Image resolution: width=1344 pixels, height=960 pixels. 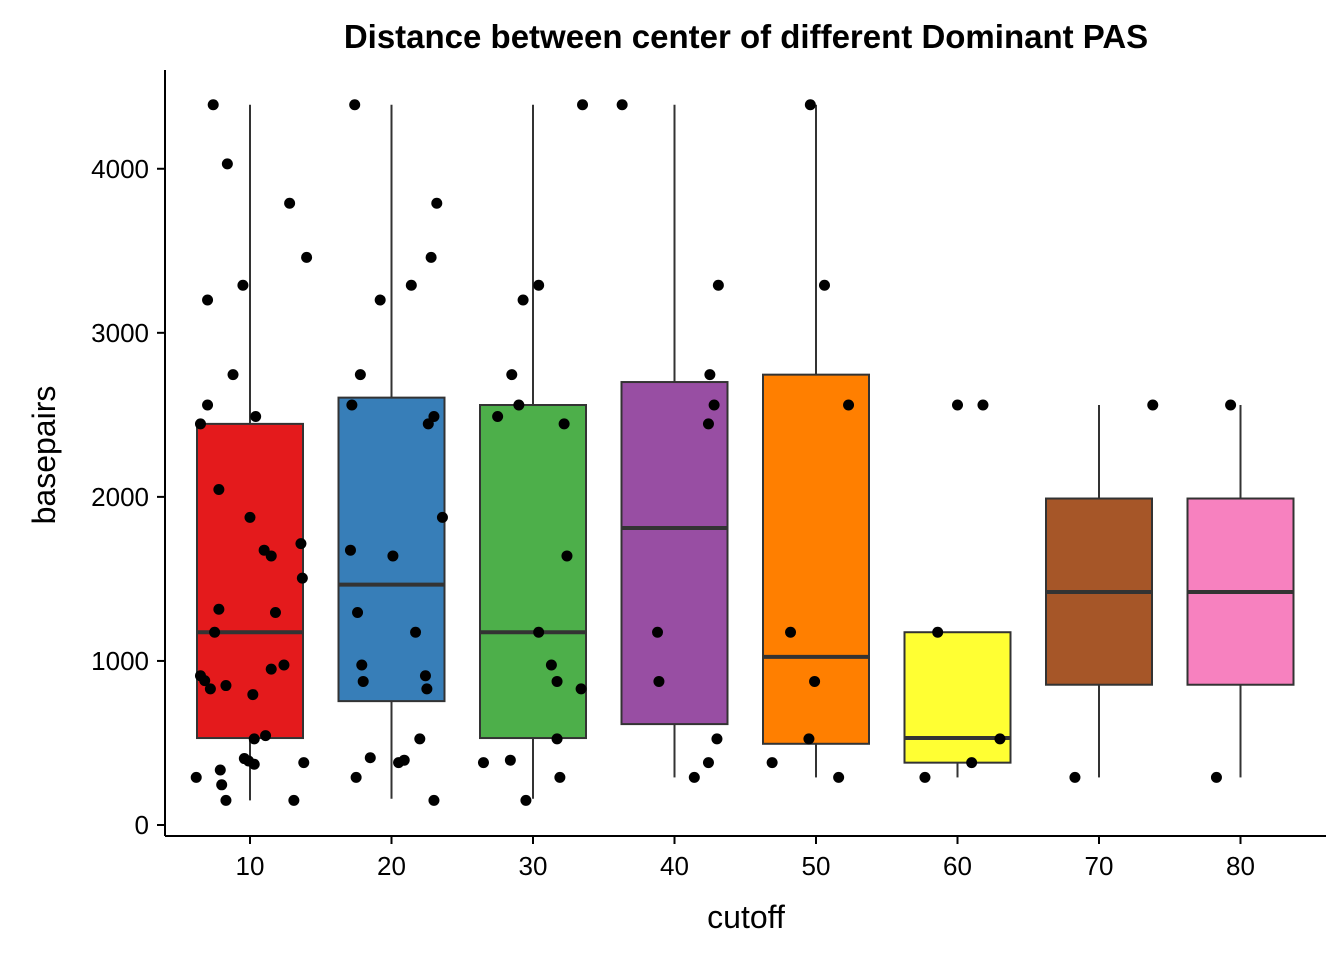 What do you see at coordinates (1099, 866) in the screenshot?
I see `x-tick-label-70: 70` at bounding box center [1099, 866].